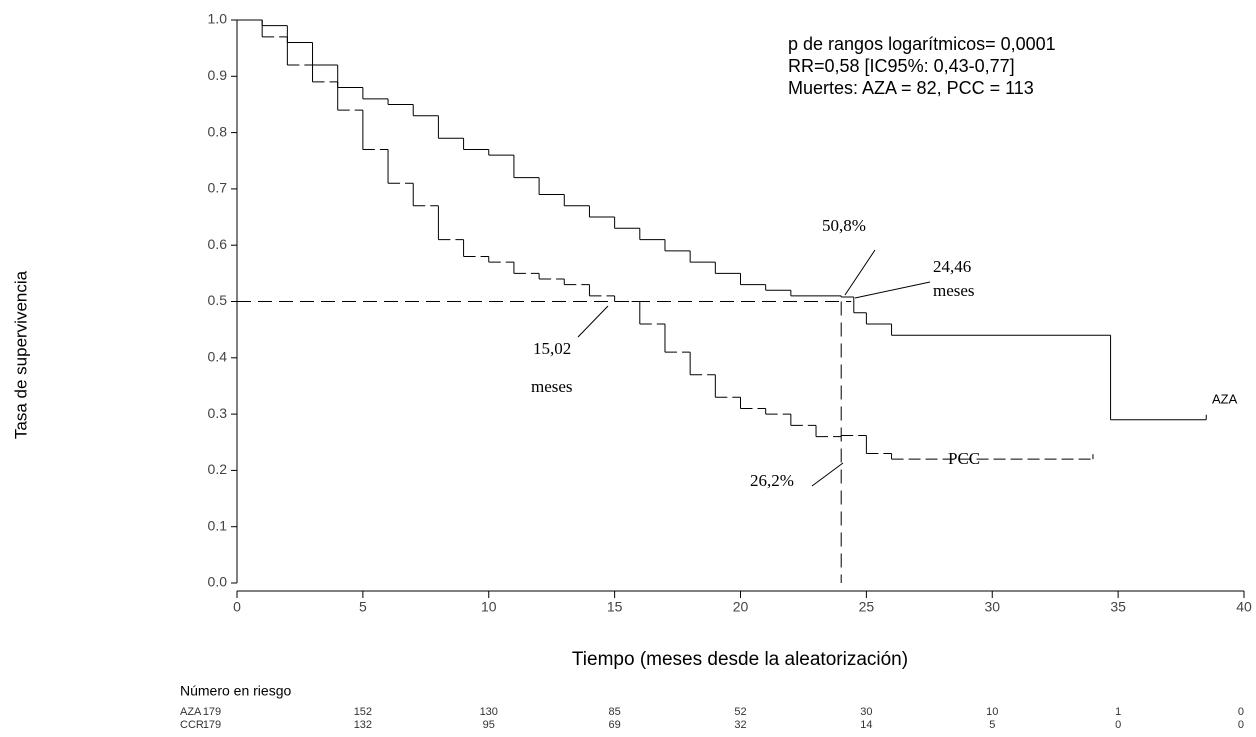 This screenshot has width=1256, height=737. Describe the element at coordinates (1244, 607) in the screenshot. I see `x-tick-label: 40` at that location.